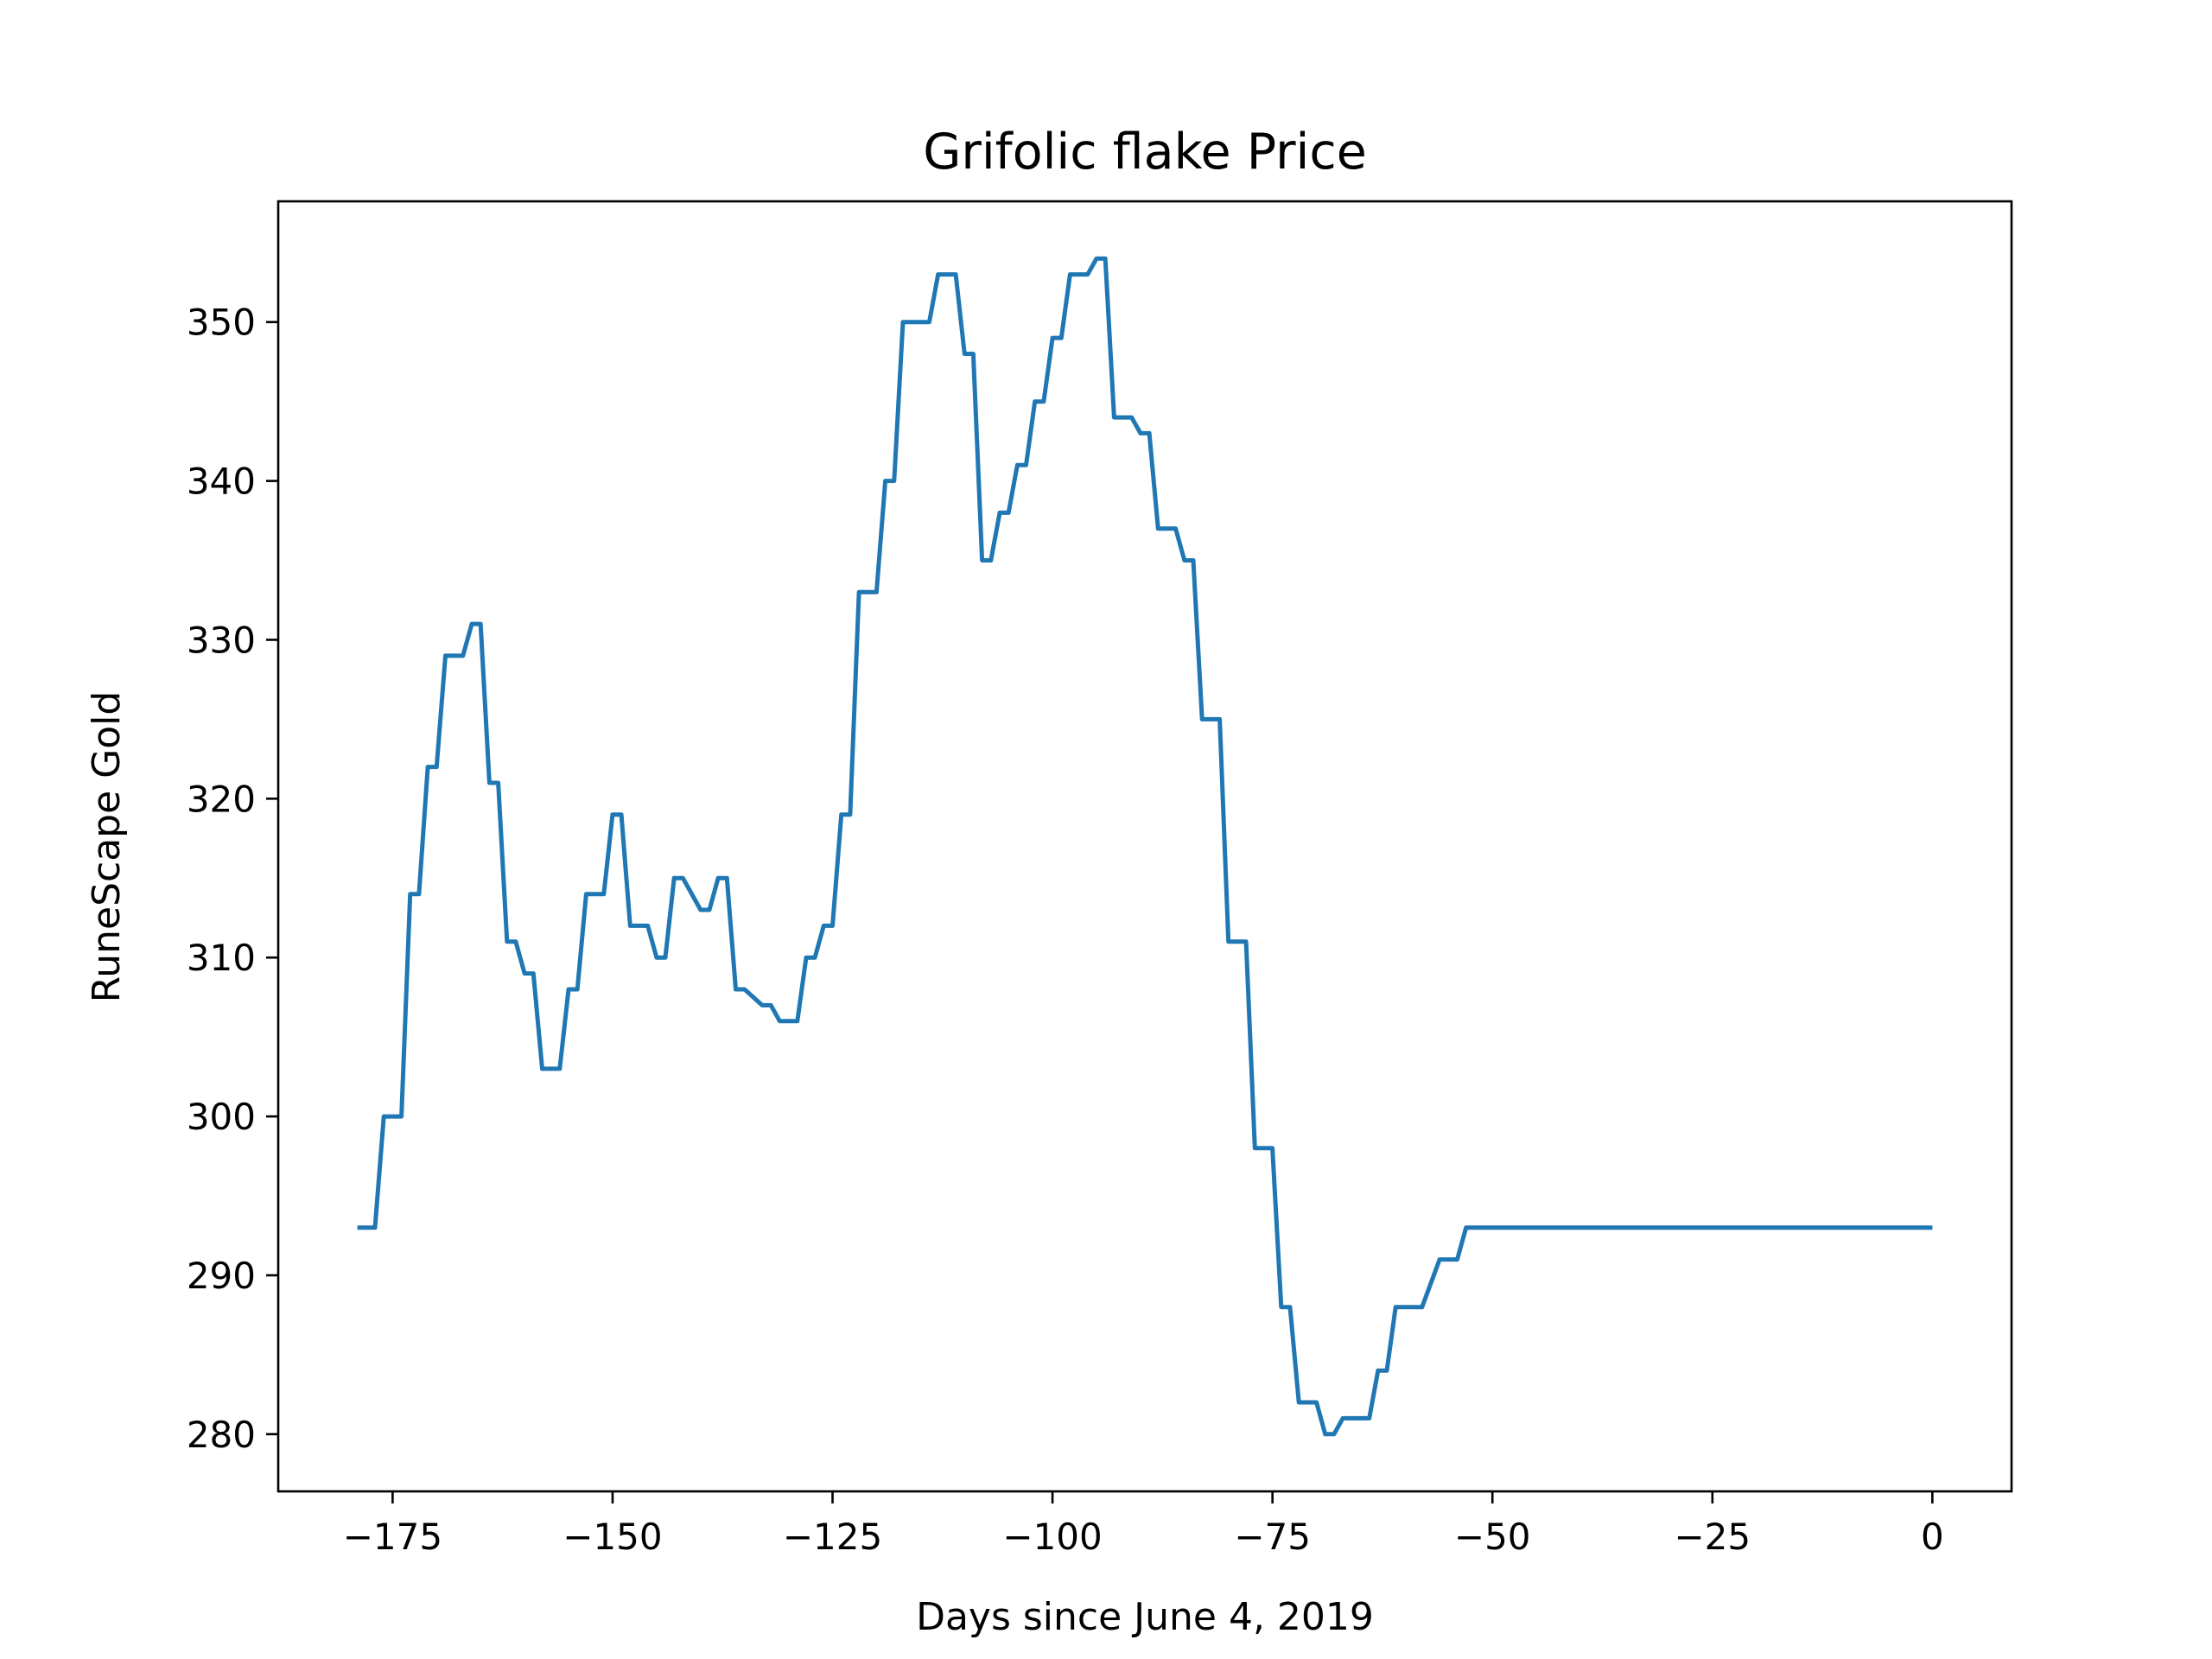 The width and height of the screenshot is (2212, 1659). Describe the element at coordinates (221, 640) in the screenshot. I see `y-tick-label: 330` at that location.